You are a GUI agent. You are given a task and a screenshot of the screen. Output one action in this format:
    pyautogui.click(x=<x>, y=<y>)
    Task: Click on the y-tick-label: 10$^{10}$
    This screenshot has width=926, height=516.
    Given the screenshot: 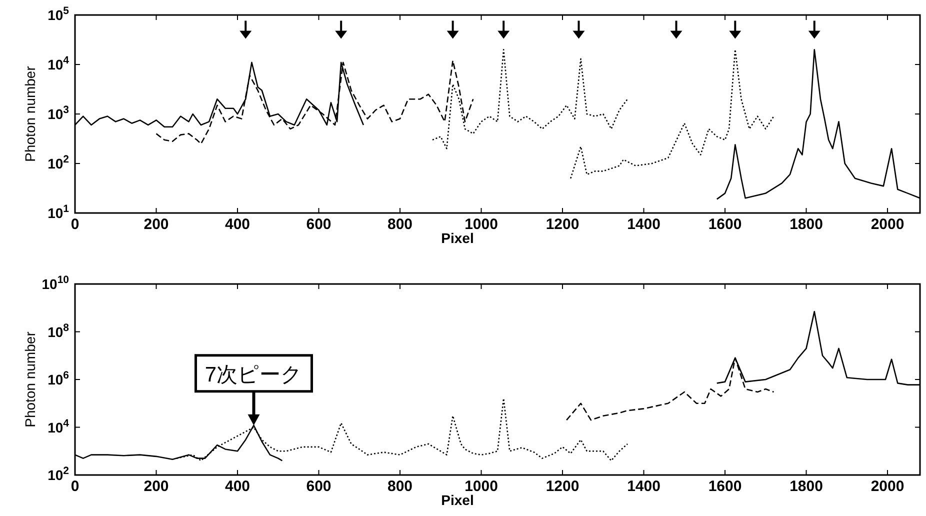 What is the action you would take?
    pyautogui.click(x=56, y=283)
    